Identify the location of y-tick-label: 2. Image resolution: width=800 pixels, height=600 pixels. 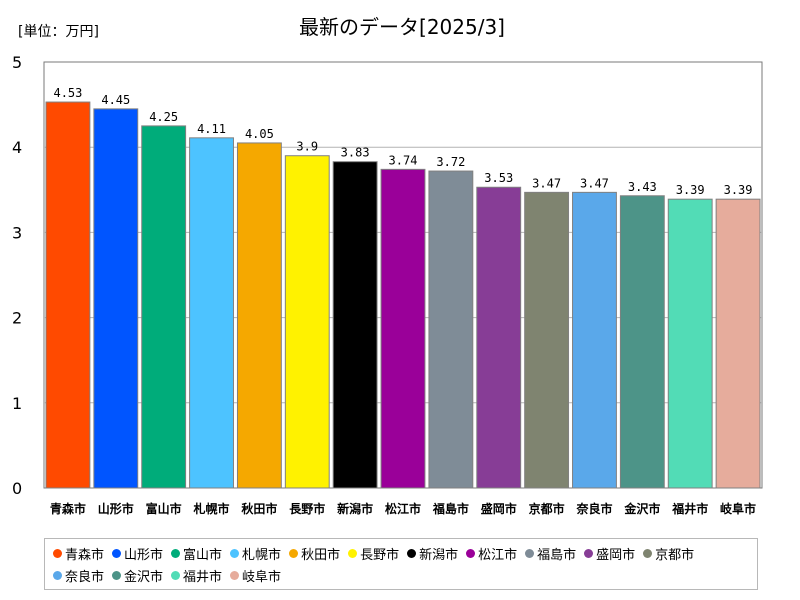
(17, 318).